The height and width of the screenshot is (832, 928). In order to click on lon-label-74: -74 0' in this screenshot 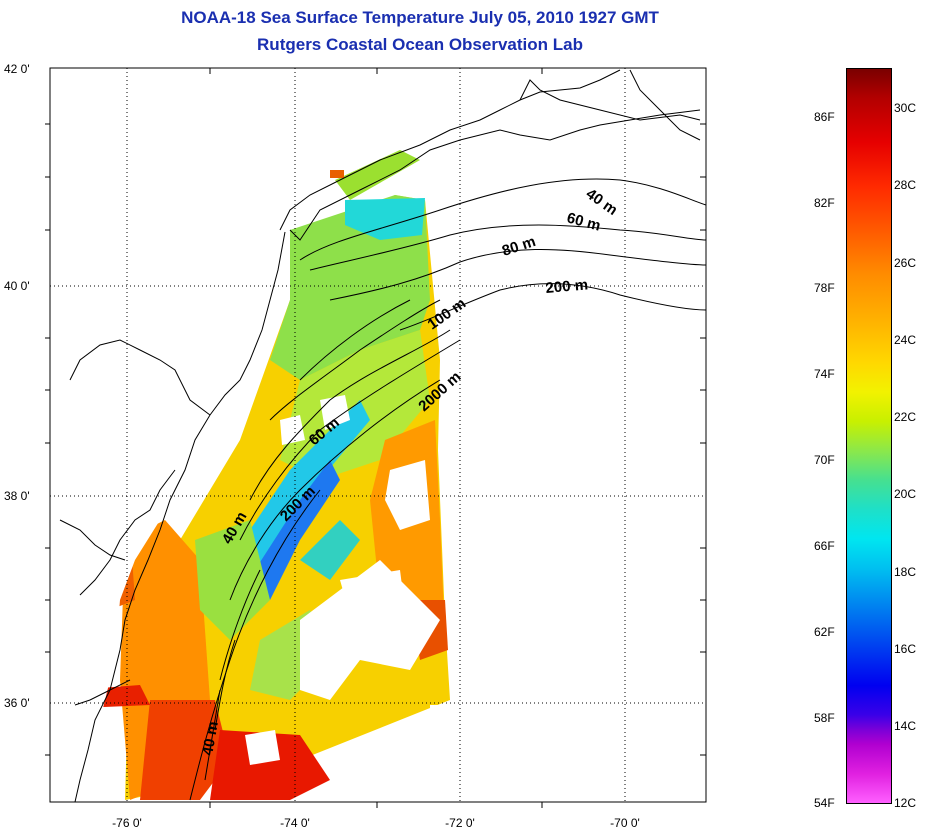, I will do `click(295, 823)`.